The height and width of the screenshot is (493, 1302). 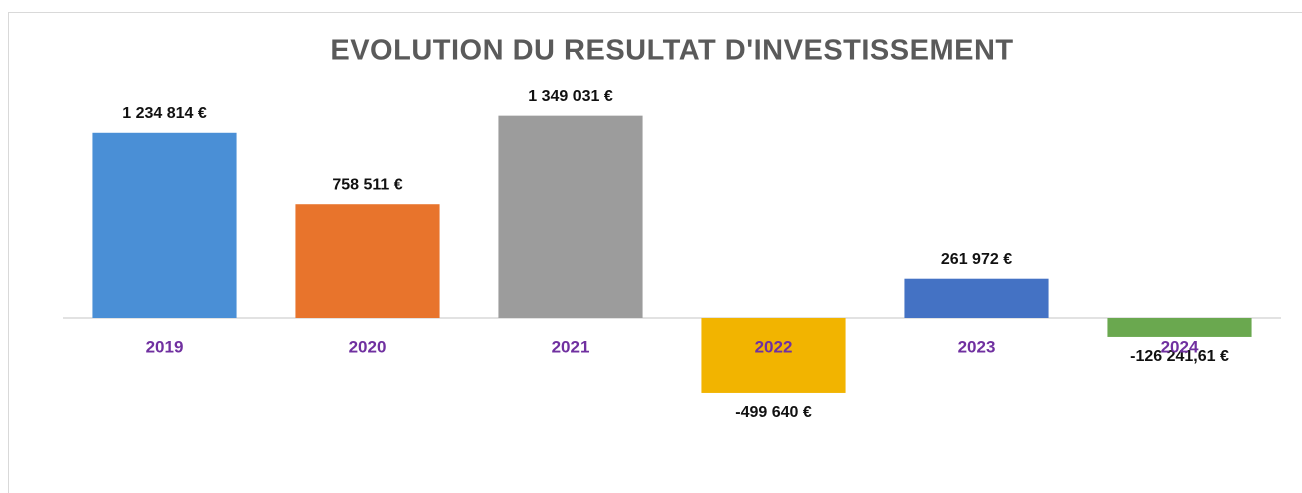 I want to click on data-label: 758 511 €, so click(x=367, y=184).